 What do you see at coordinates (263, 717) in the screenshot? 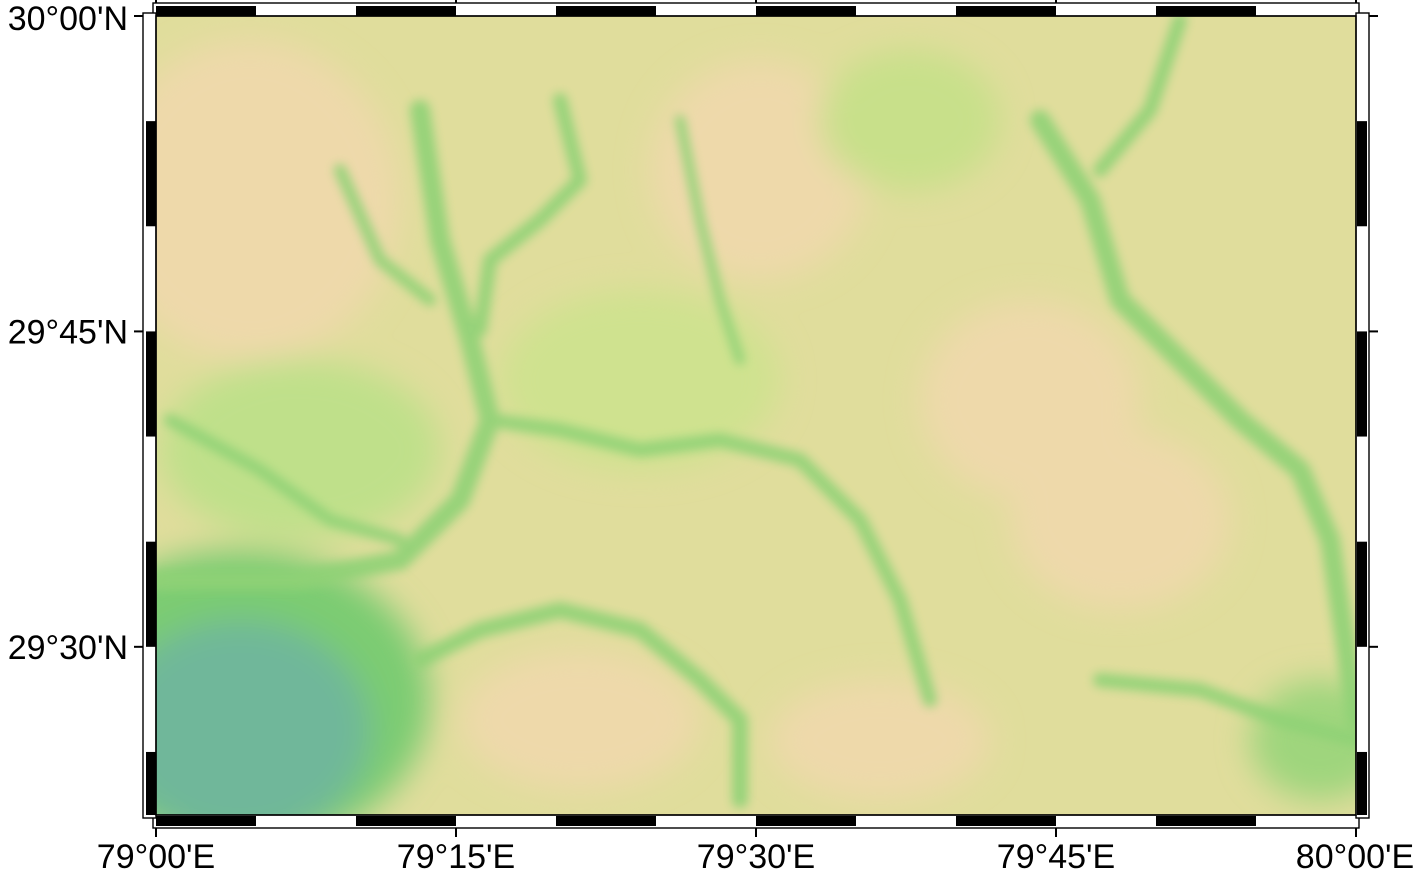
I see `lowland-southwest-core` at bounding box center [263, 717].